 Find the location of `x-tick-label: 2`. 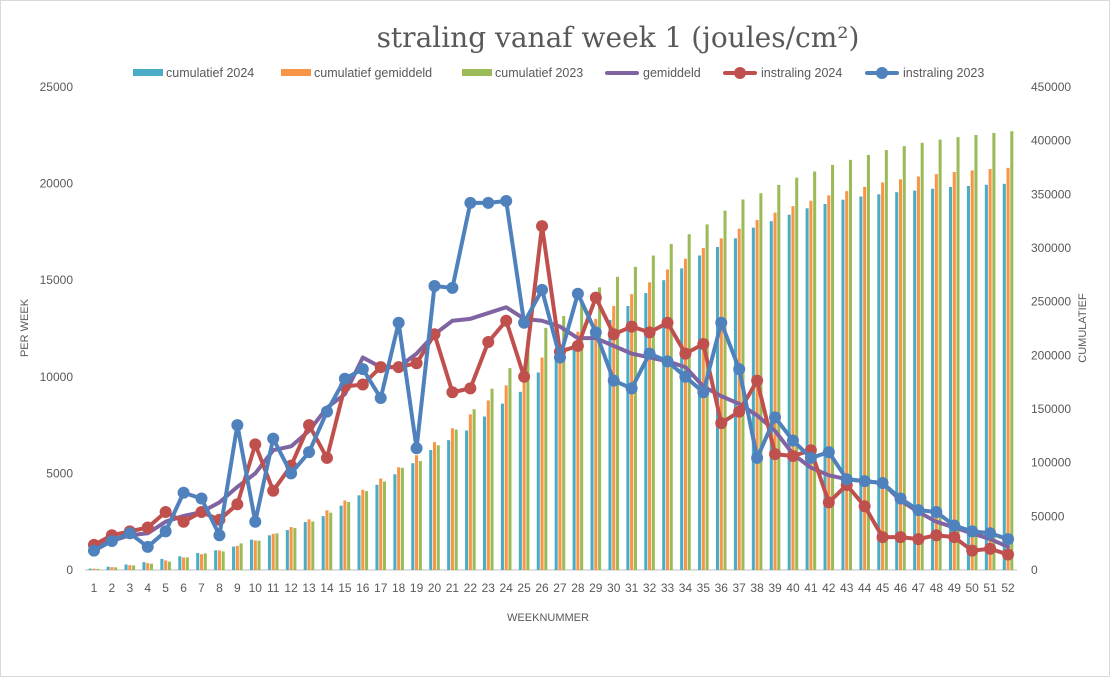

x-tick-label: 2 is located at coordinates (112, 588).